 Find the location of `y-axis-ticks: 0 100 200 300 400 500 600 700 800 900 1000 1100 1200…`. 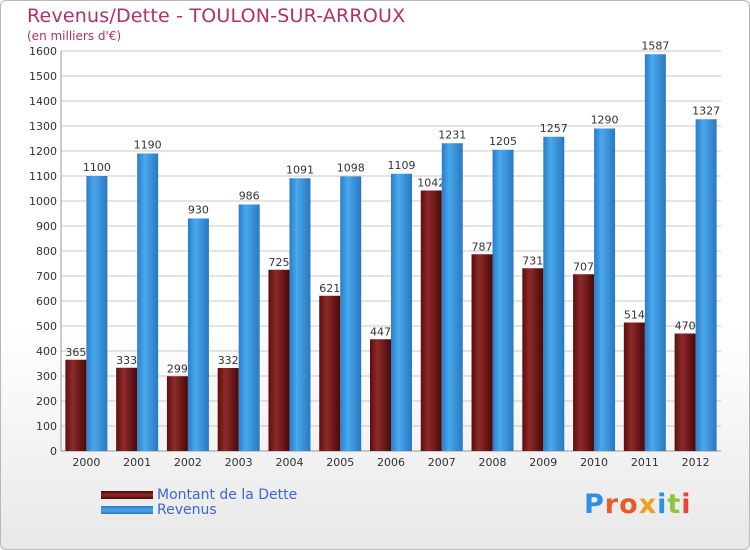

y-axis-ticks: 0 100 200 300 400 500 600 700 800 900 1000 1100 1200… is located at coordinates (43, 251).